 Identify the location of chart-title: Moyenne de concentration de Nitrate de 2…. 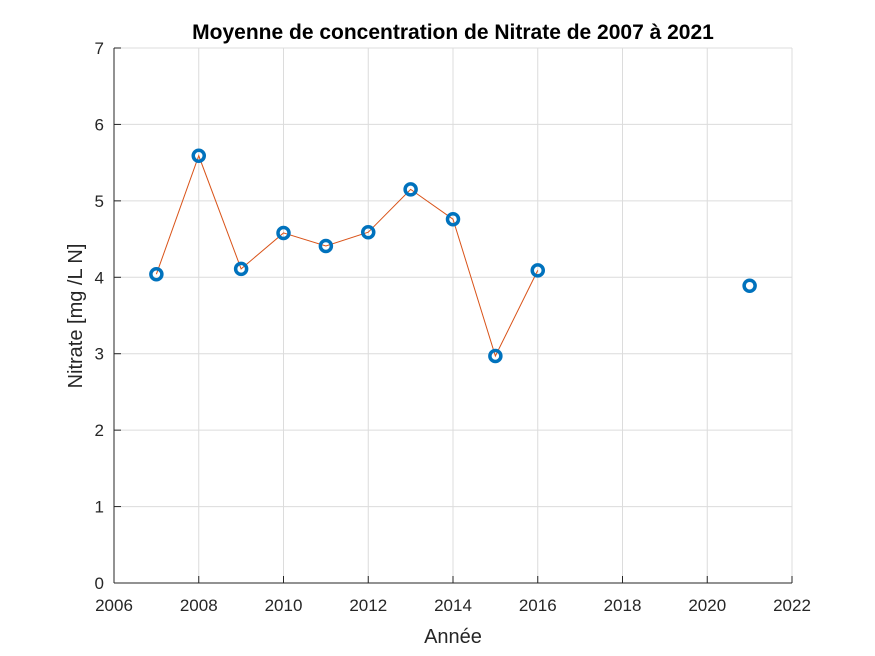
(453, 32).